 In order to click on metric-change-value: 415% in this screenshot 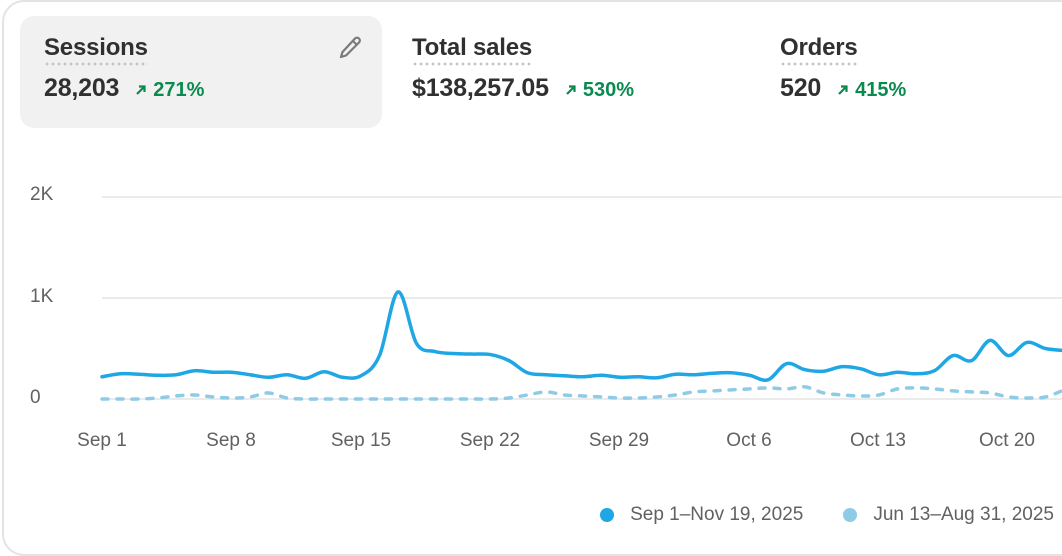, I will do `click(881, 89)`.